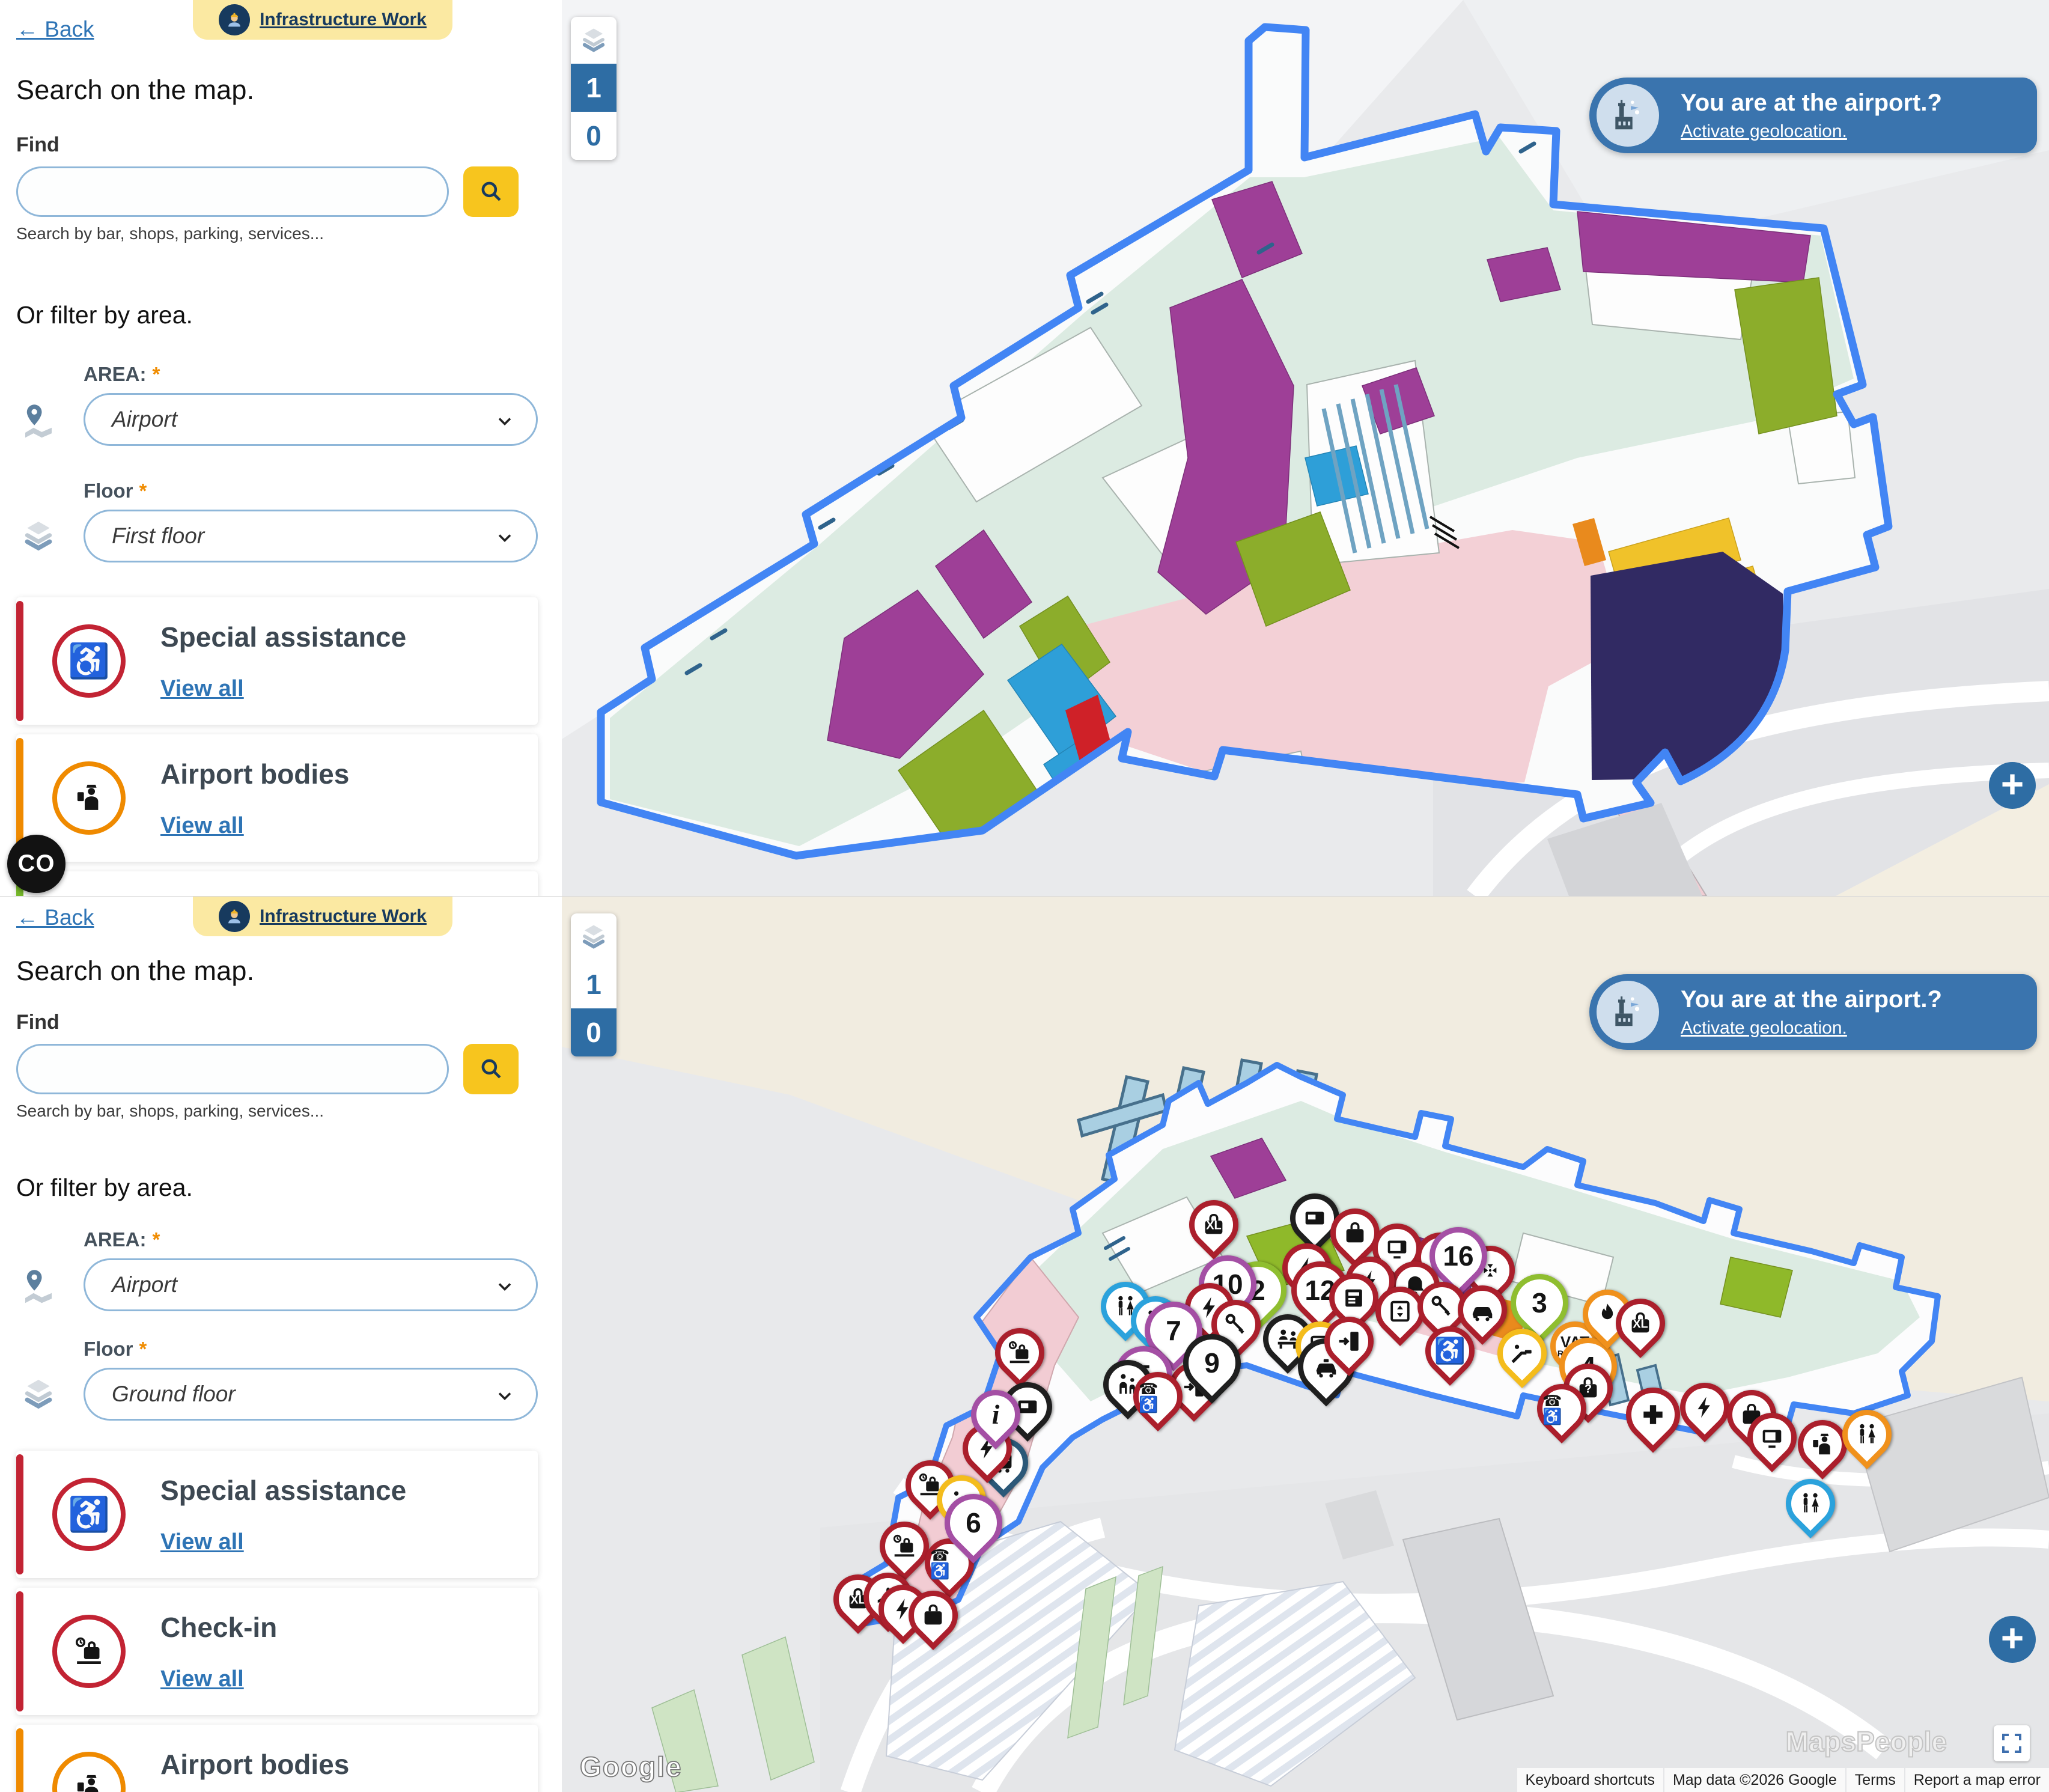 This screenshot has height=1792, width=2049. Describe the element at coordinates (1875, 1780) in the screenshot. I see `terms-link: Terms` at that location.